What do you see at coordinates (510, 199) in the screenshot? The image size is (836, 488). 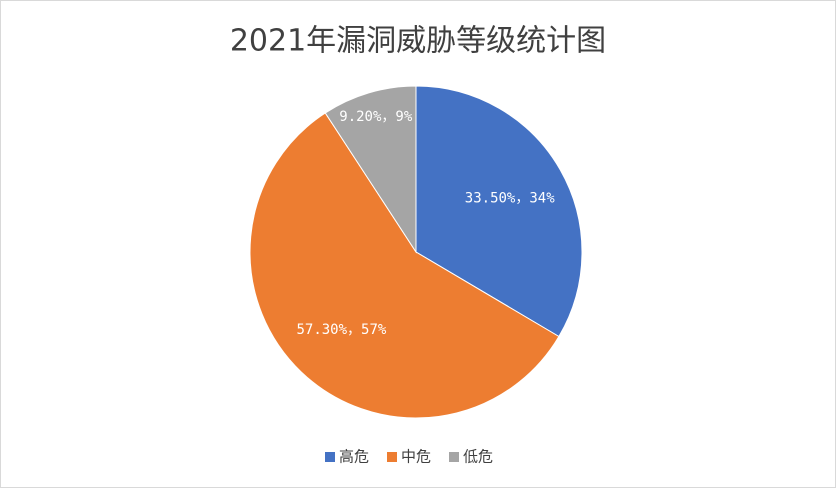 I see `data-label: 33.50%，34%` at bounding box center [510, 199].